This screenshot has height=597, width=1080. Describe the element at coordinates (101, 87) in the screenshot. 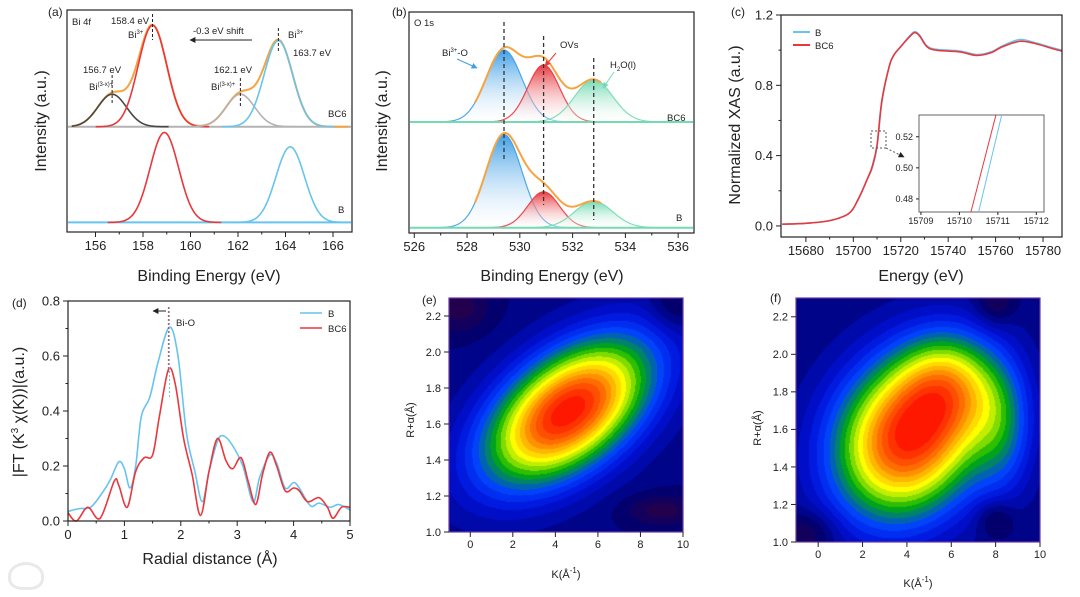

I see `label-bi3x-left: Bi(3-x)+` at that location.